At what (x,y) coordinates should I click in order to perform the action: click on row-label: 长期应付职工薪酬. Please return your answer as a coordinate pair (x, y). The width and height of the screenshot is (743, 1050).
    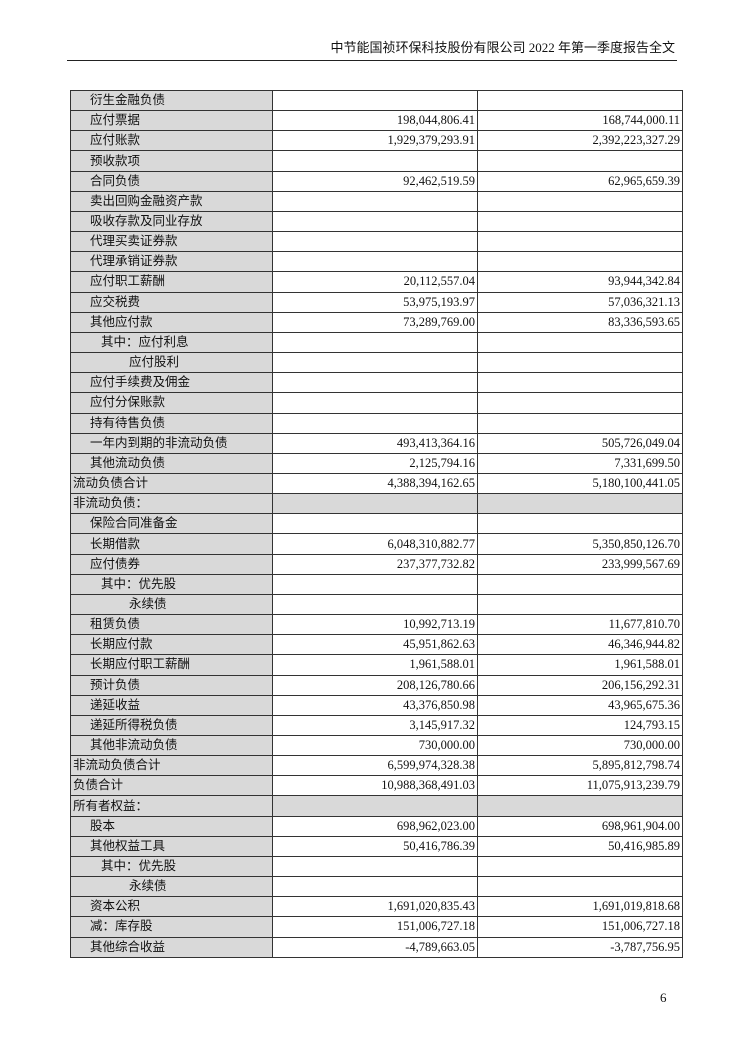
    Looking at the image, I should click on (171, 665).